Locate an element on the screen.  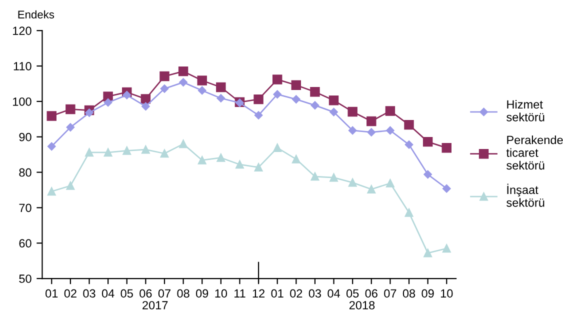
legend-label: Perakende ticaret sektörü is located at coordinates (534, 152).